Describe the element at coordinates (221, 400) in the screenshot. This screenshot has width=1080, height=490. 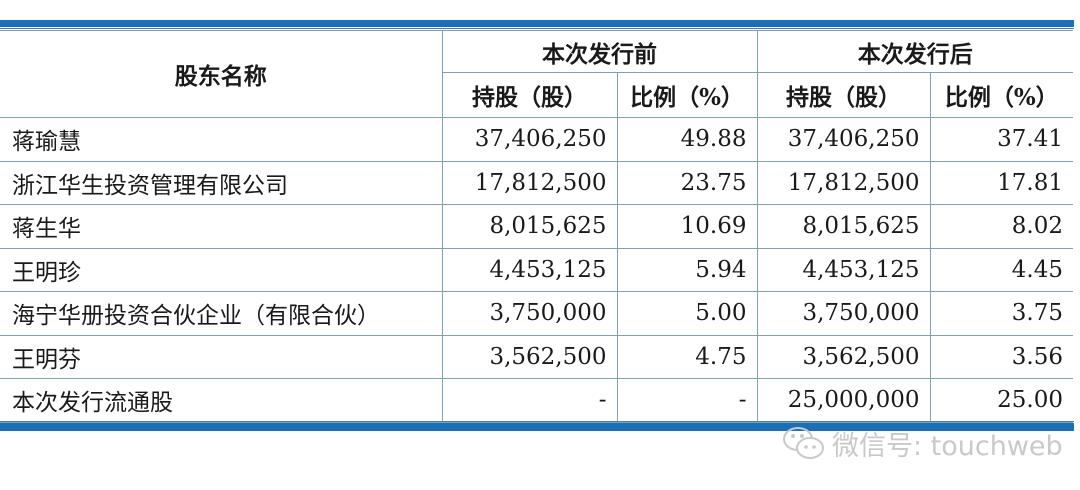
I see `shareholder-name-cell: 本次发行流通股` at that location.